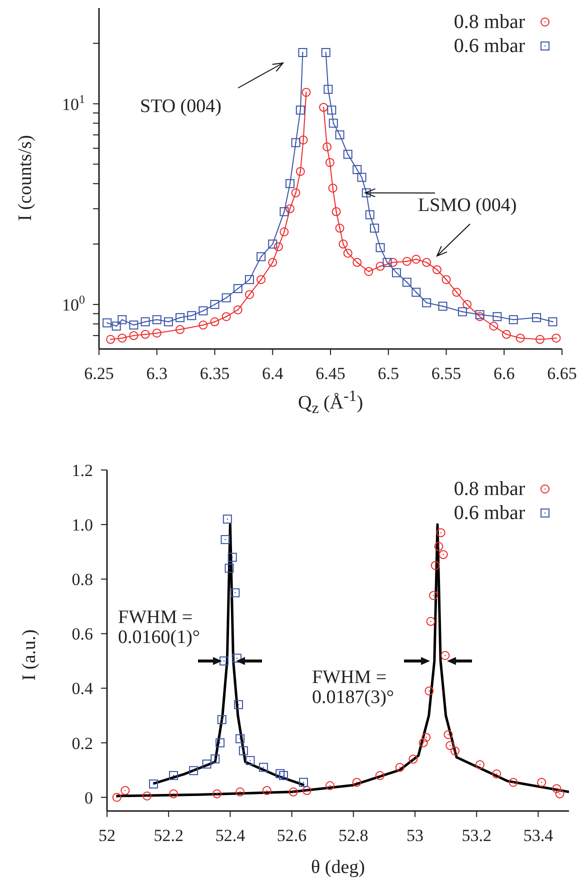  I want to click on x-tick-label: 6.45, so click(331, 373).